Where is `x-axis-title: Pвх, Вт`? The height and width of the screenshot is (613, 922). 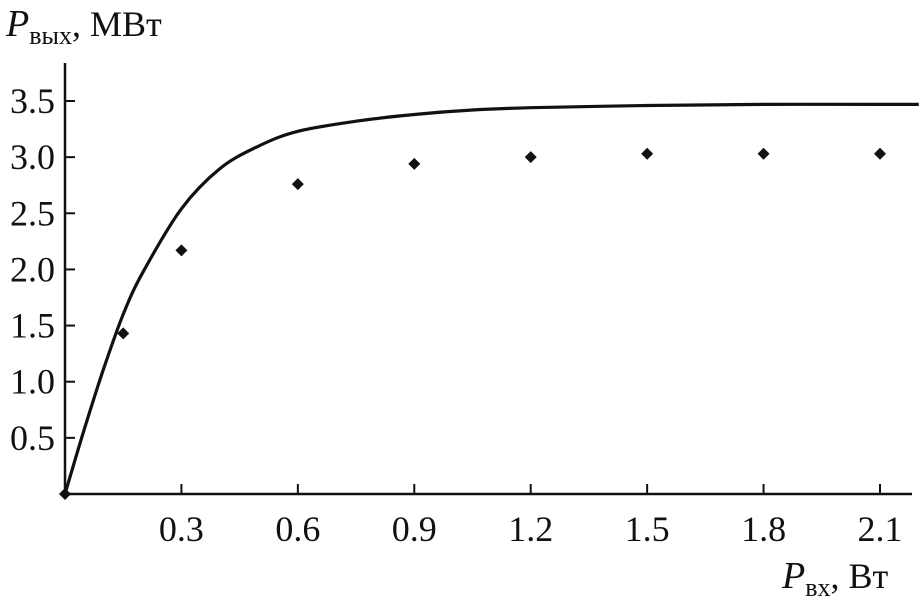 x-axis-title: Pвх, Вт is located at coordinates (835, 578).